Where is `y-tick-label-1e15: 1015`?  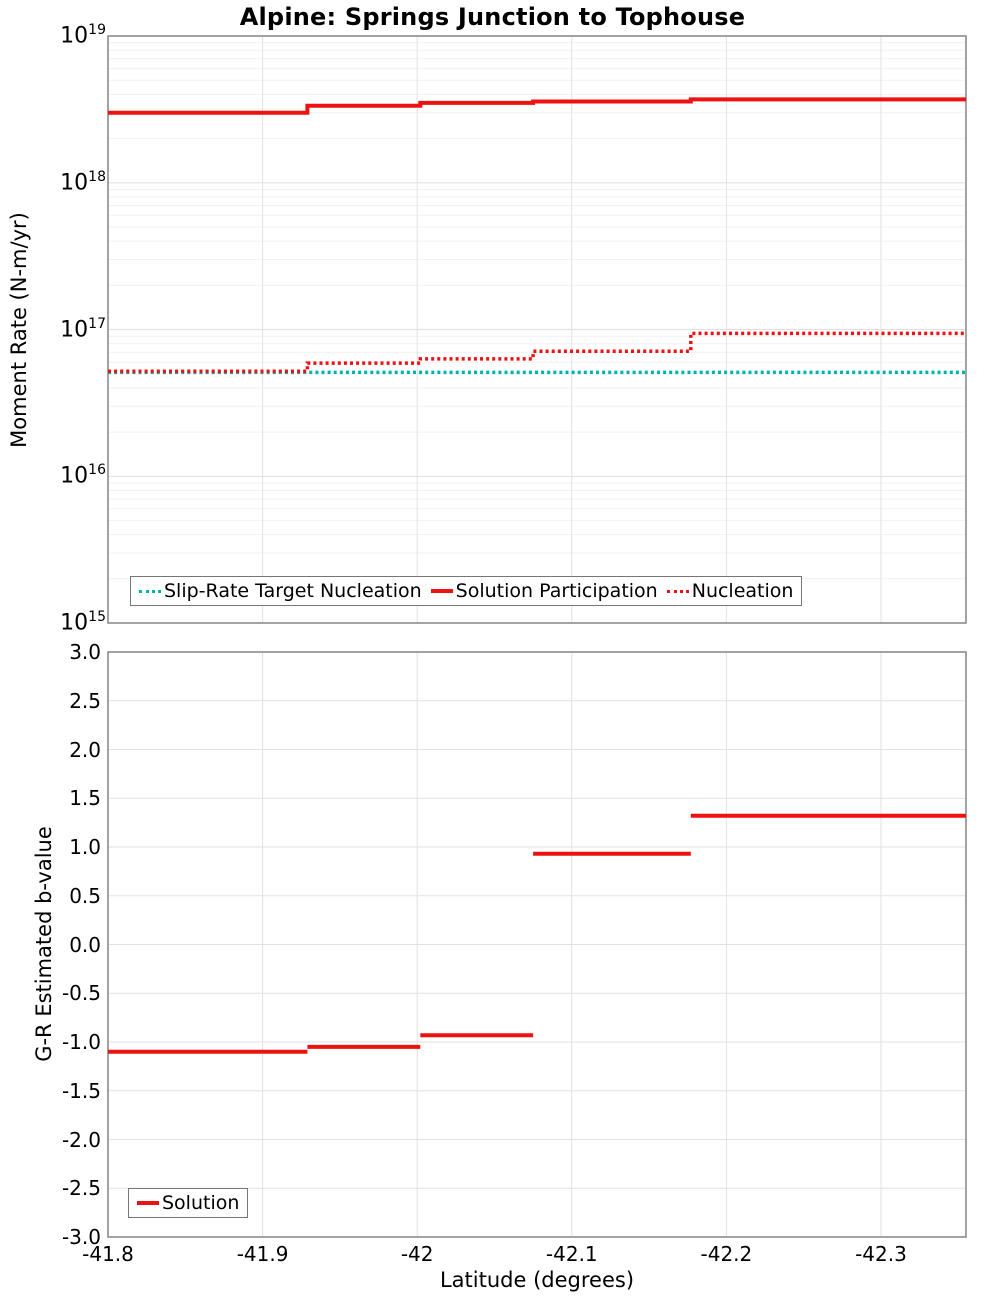 y-tick-label-1e15: 1015 is located at coordinates (83, 622).